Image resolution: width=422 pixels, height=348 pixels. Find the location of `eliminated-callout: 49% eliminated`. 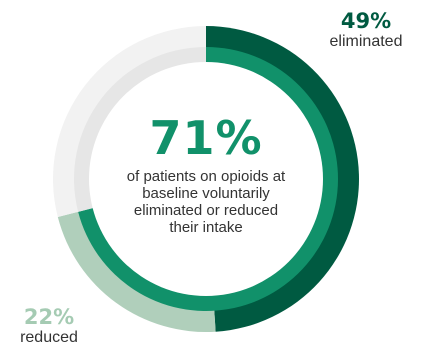

eliminated-callout: 49% eliminated is located at coordinates (366, 30).